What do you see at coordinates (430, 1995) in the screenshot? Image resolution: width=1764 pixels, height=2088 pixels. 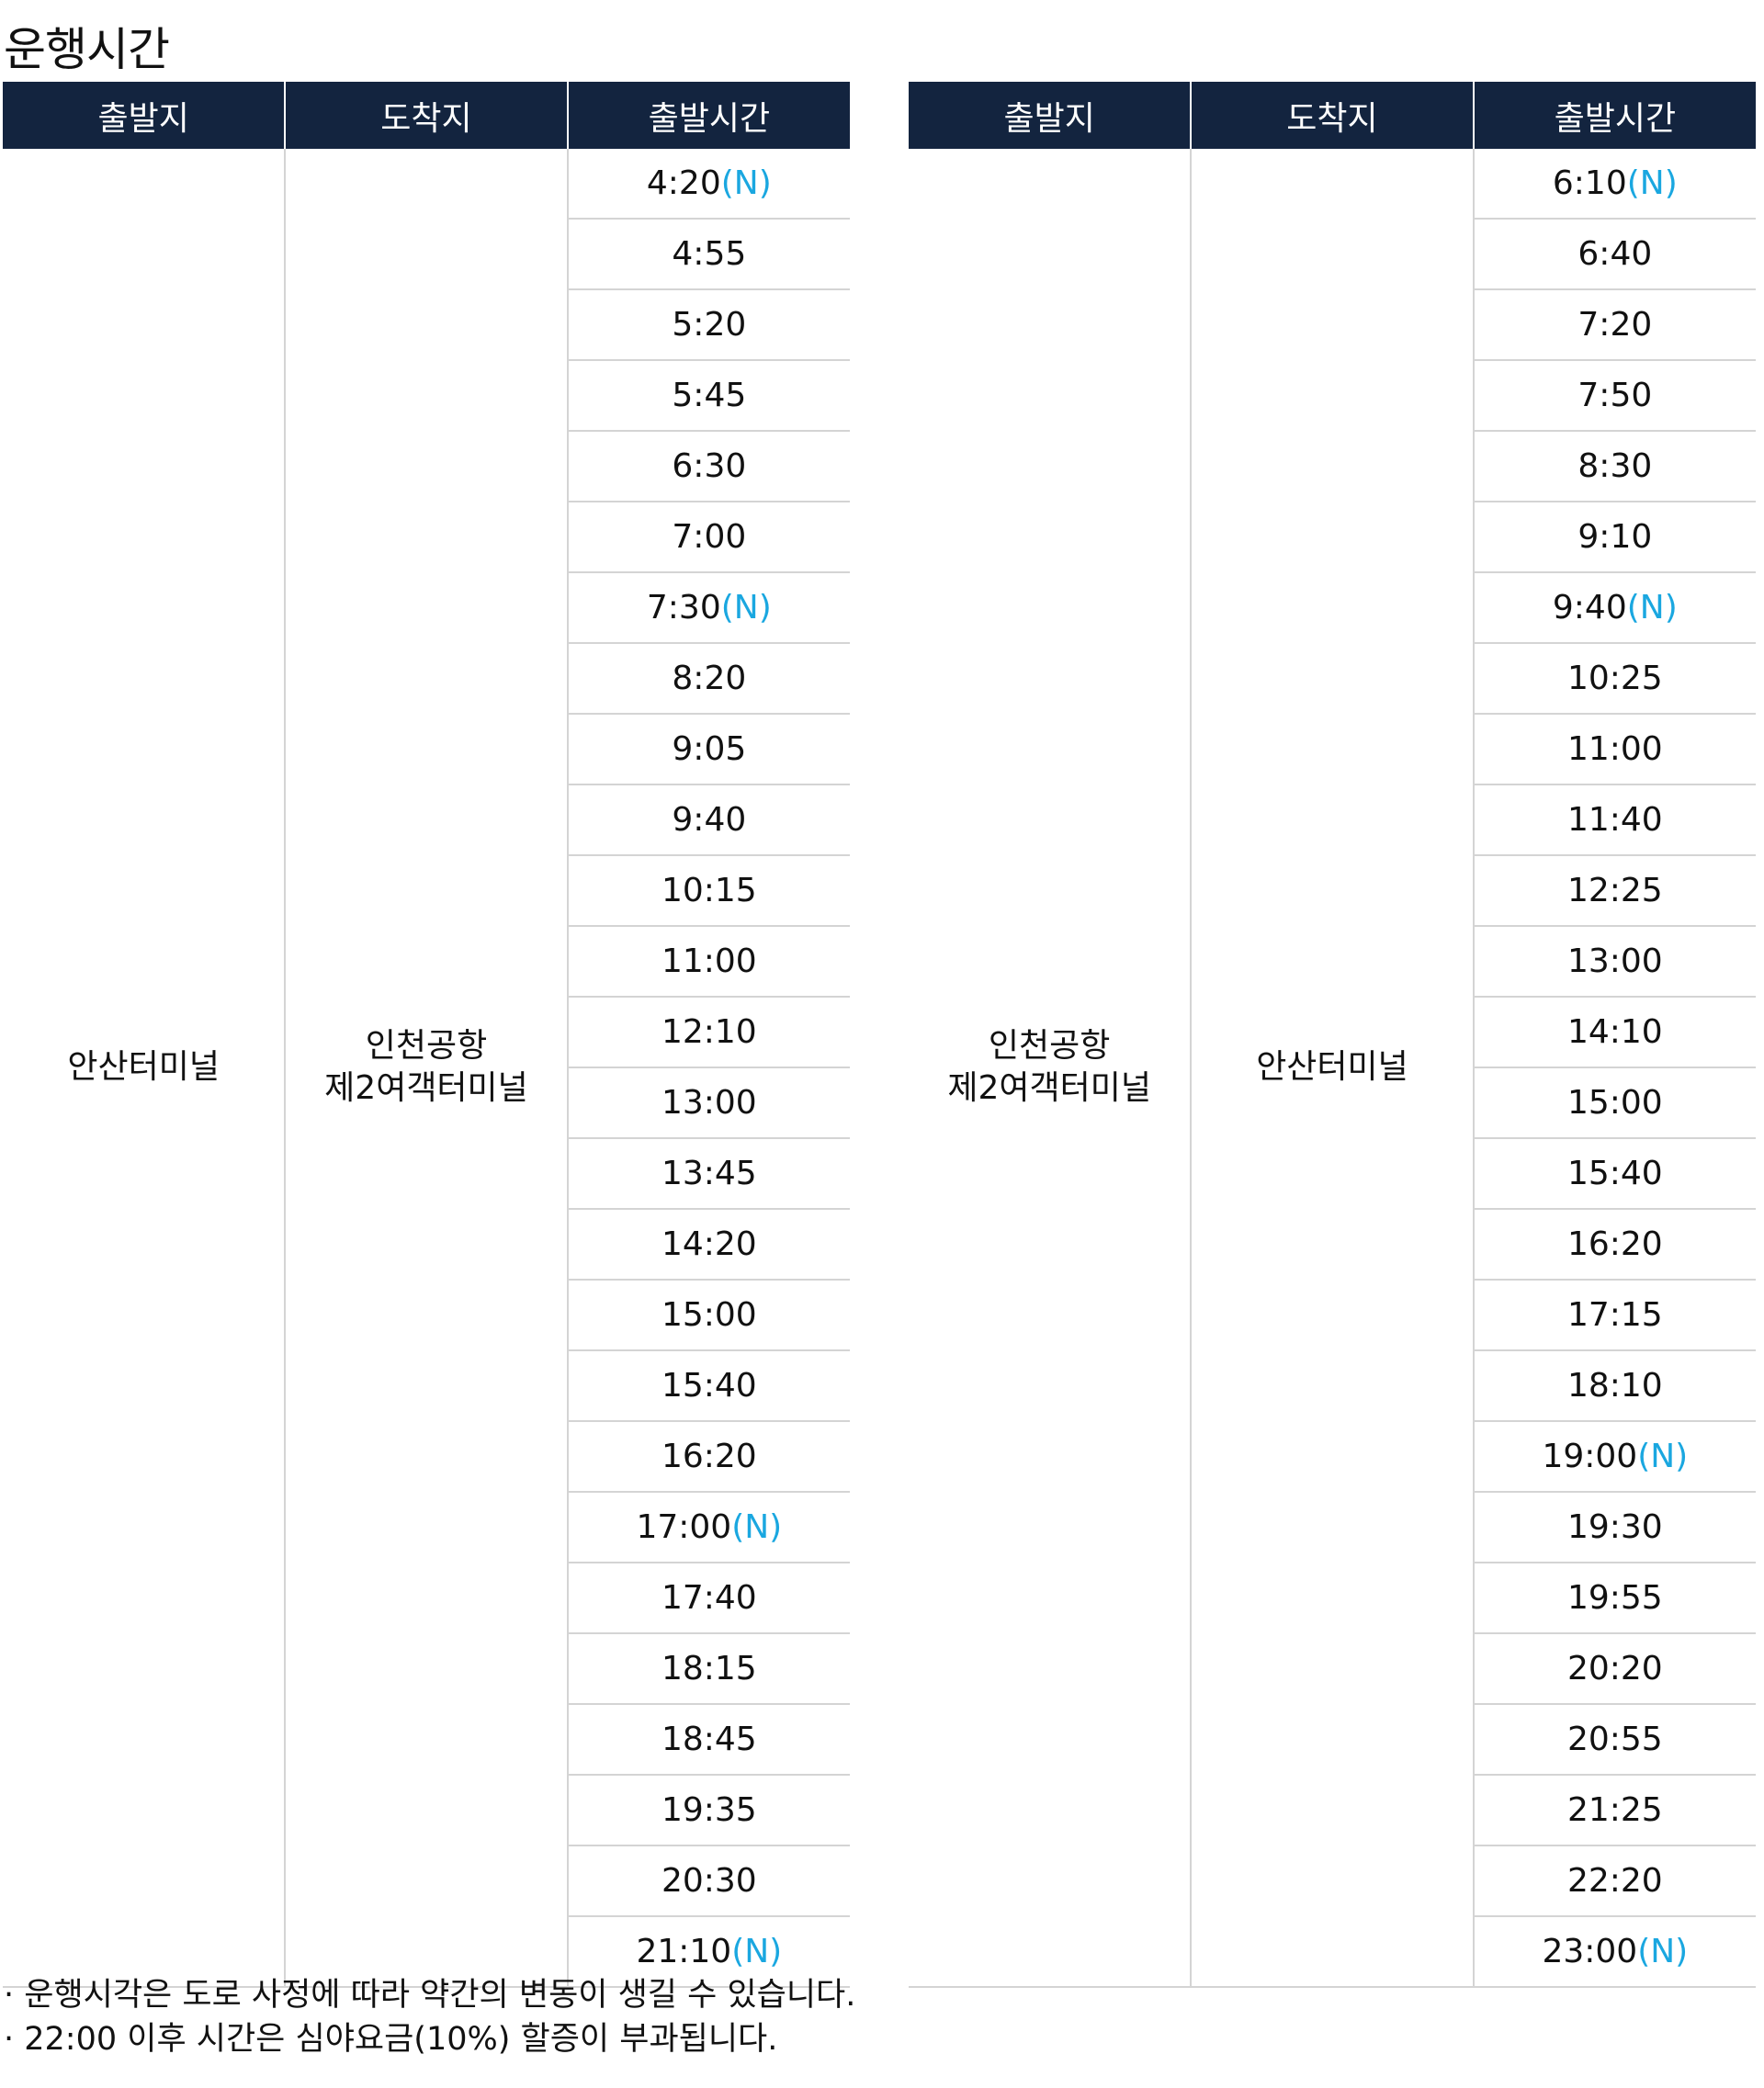 I see `note-line: · 운행시각은 도로 사정에 따라 약간의 변동이 생길 수 있습니다.` at bounding box center [430, 1995].